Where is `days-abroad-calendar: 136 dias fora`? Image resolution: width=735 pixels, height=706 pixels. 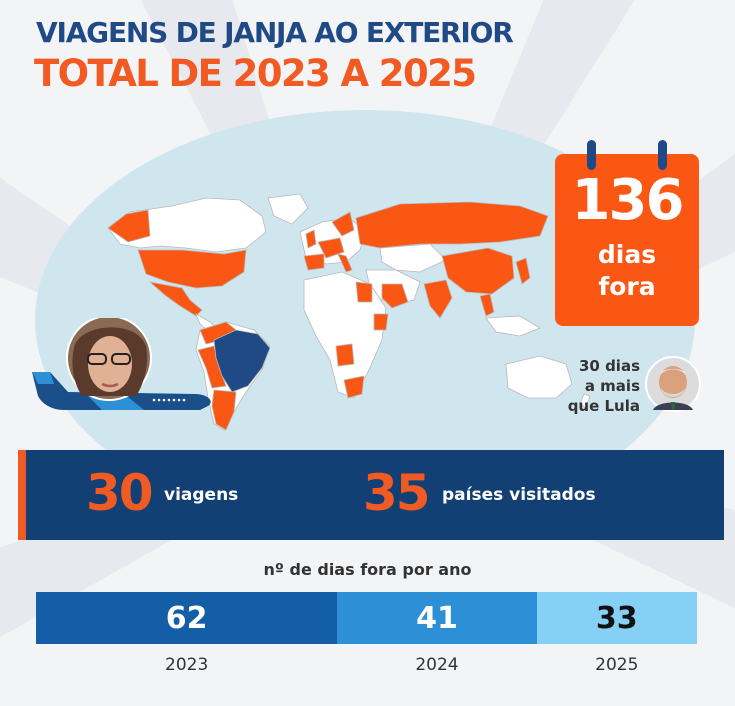
days-abroad-calendar: 136 dias fora is located at coordinates (627, 233).